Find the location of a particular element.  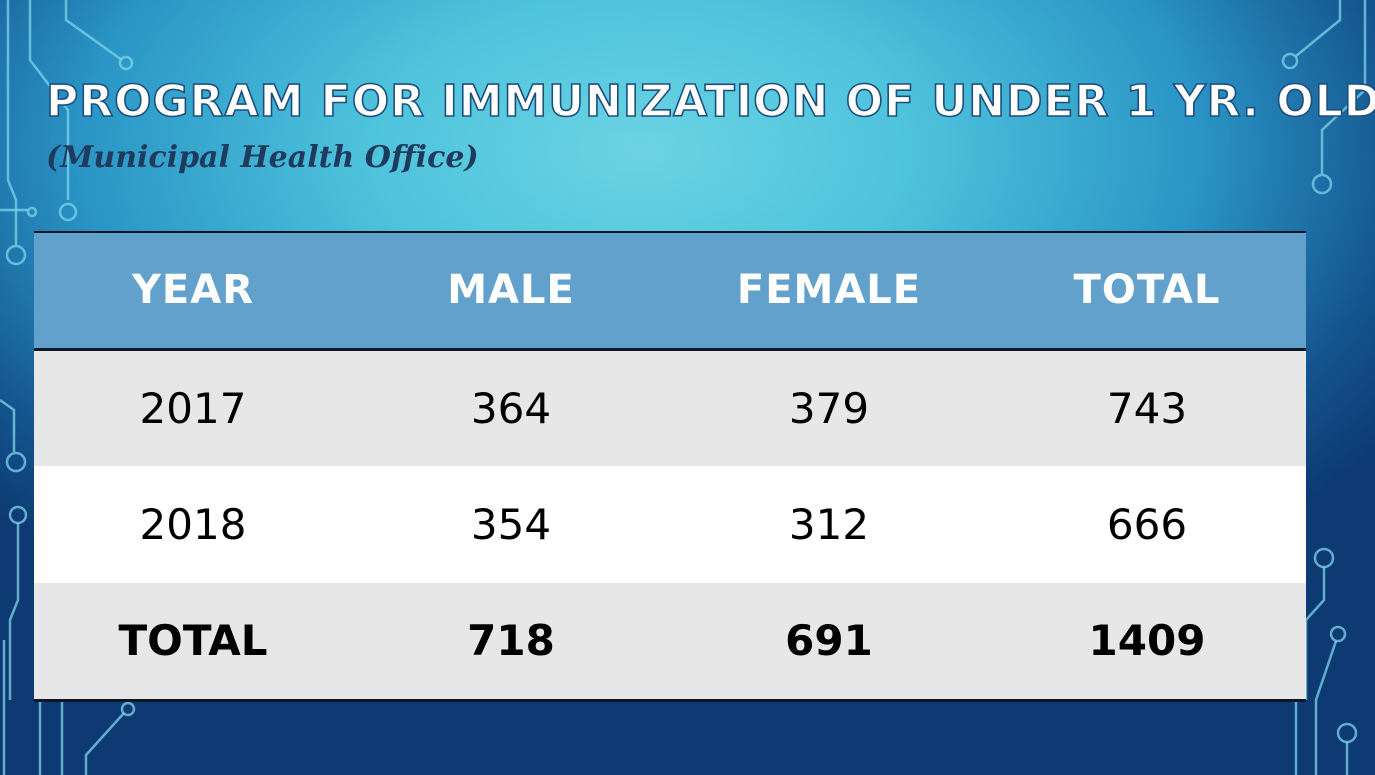

table-row: 2018 354 312 666 is located at coordinates (670, 524).